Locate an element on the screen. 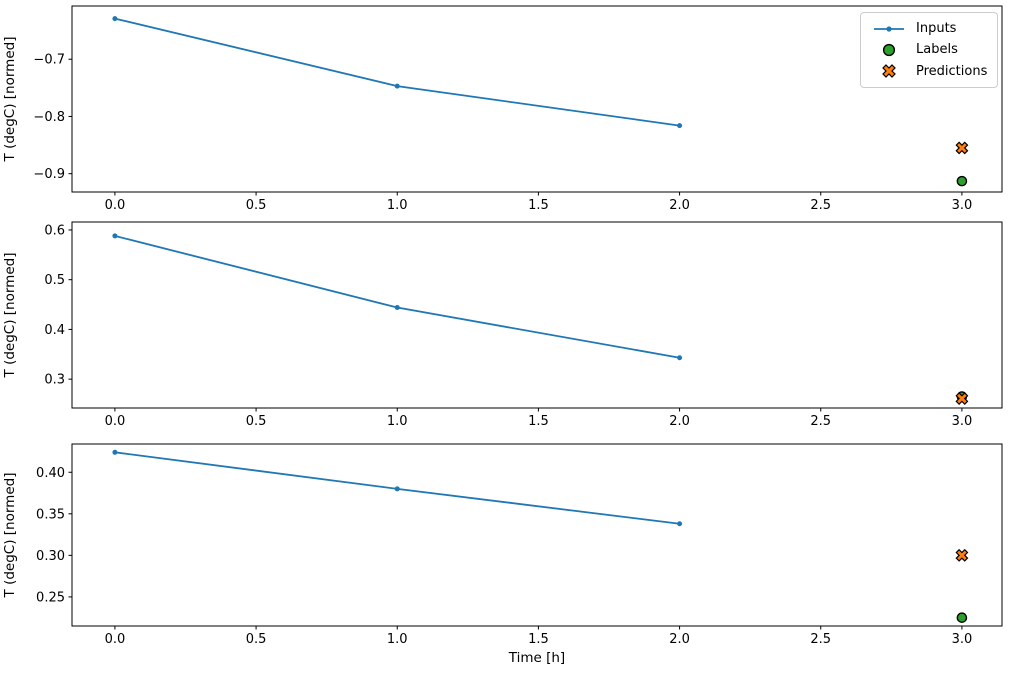 Image resolution: width=1012 pixels, height=679 pixels. legend-item-predictions: Predictions is located at coordinates (931, 71).